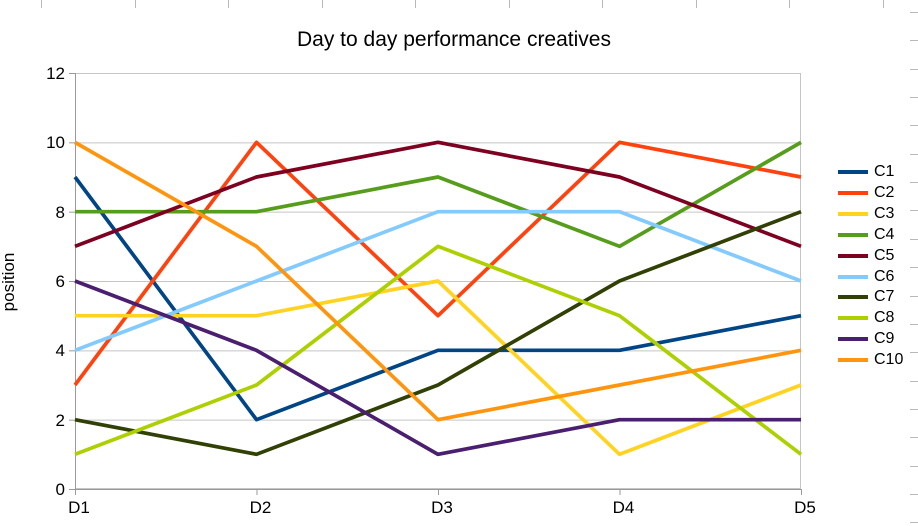 The width and height of the screenshot is (918, 526). I want to click on legend-swatch-C9, so click(853, 339).